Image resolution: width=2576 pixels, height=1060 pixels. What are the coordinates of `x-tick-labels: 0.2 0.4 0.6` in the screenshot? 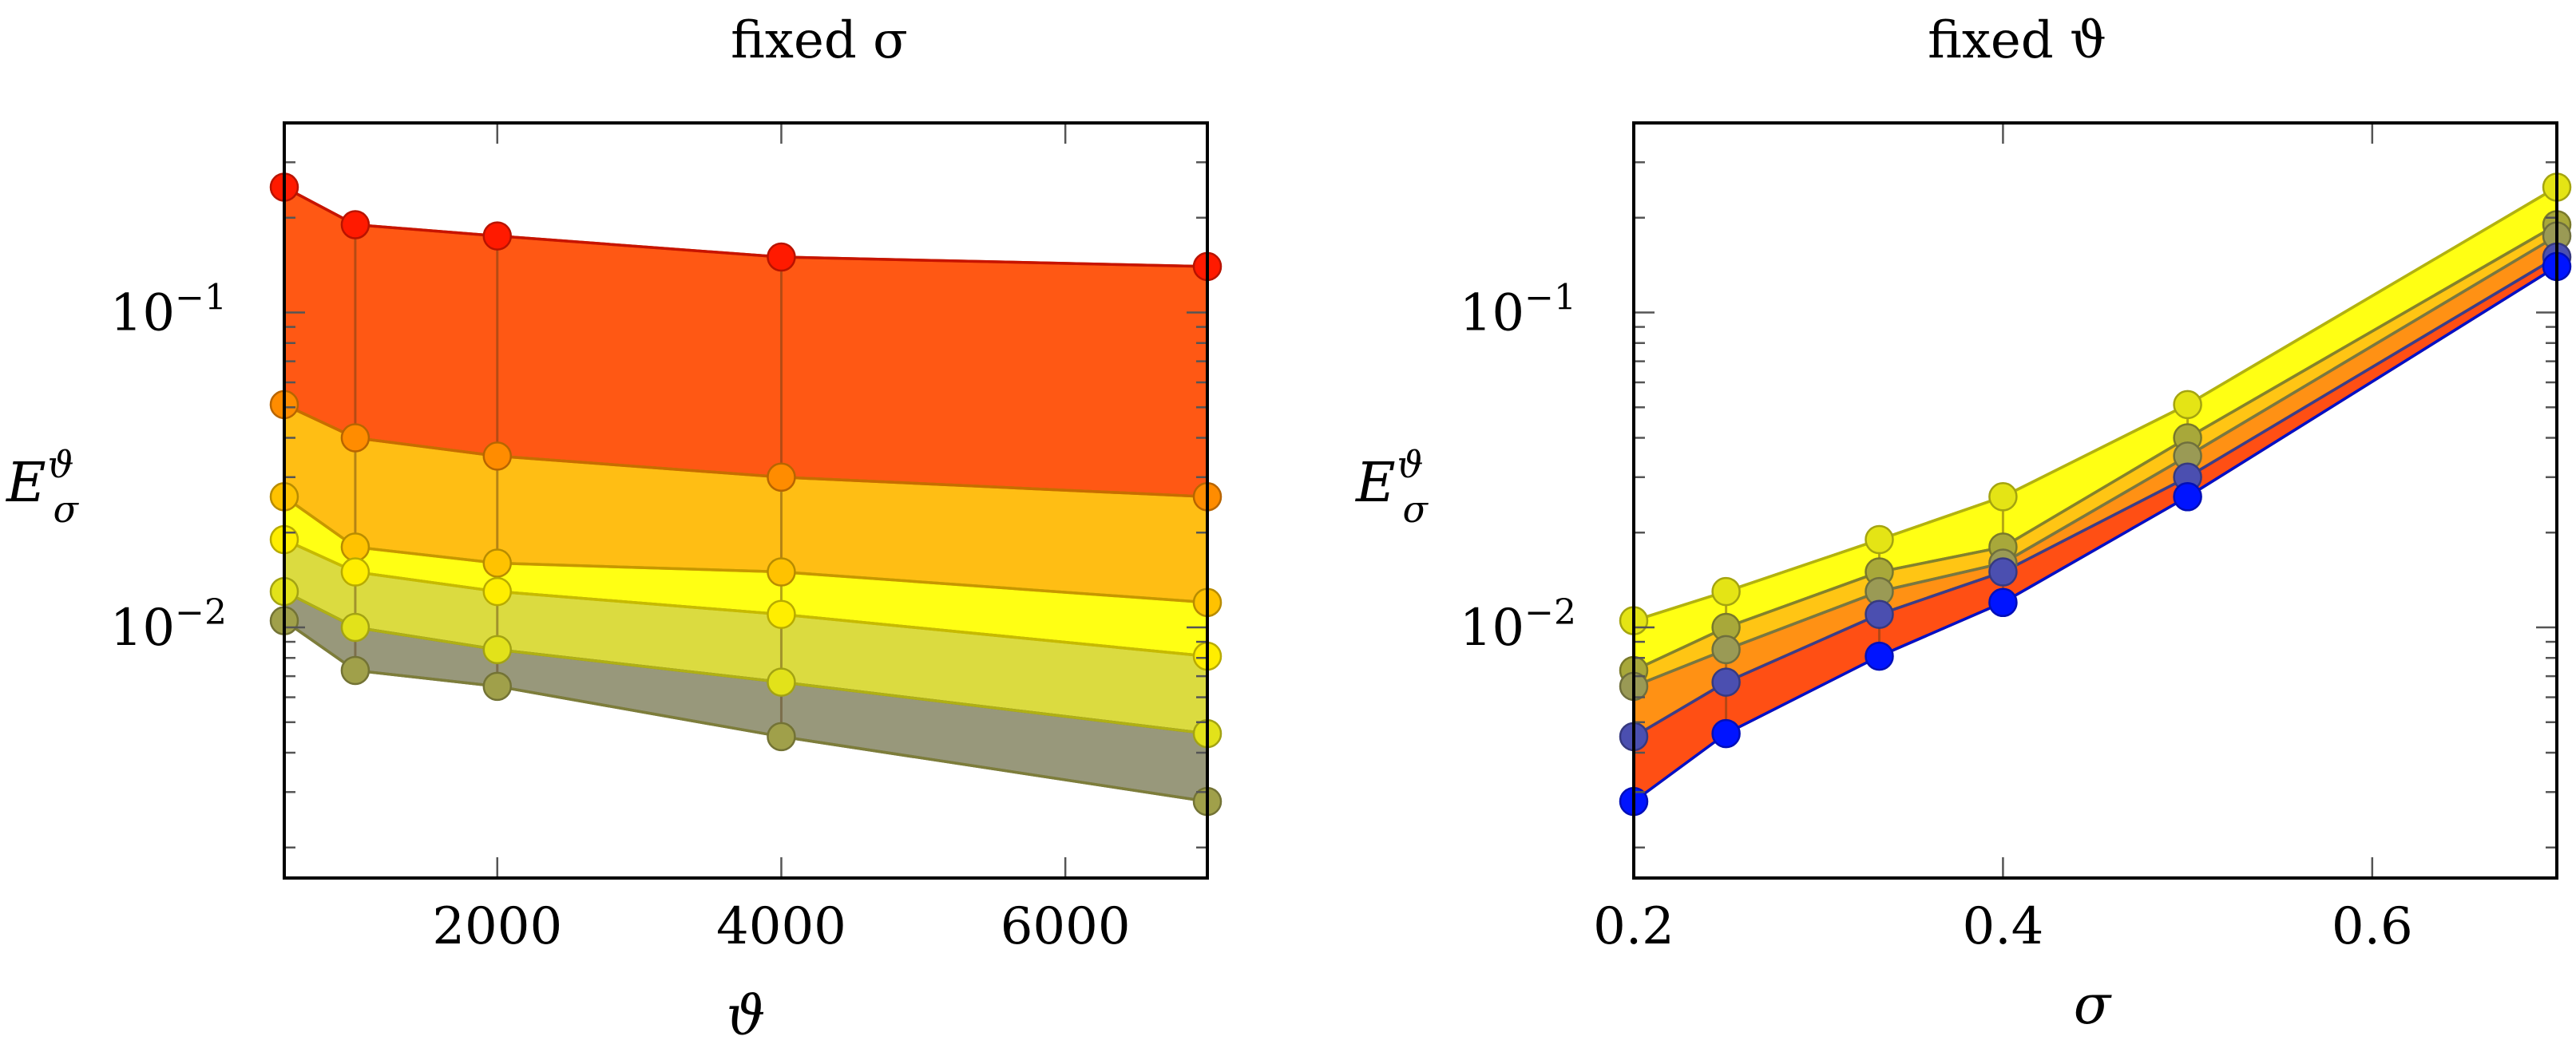 It's located at (2003, 926).